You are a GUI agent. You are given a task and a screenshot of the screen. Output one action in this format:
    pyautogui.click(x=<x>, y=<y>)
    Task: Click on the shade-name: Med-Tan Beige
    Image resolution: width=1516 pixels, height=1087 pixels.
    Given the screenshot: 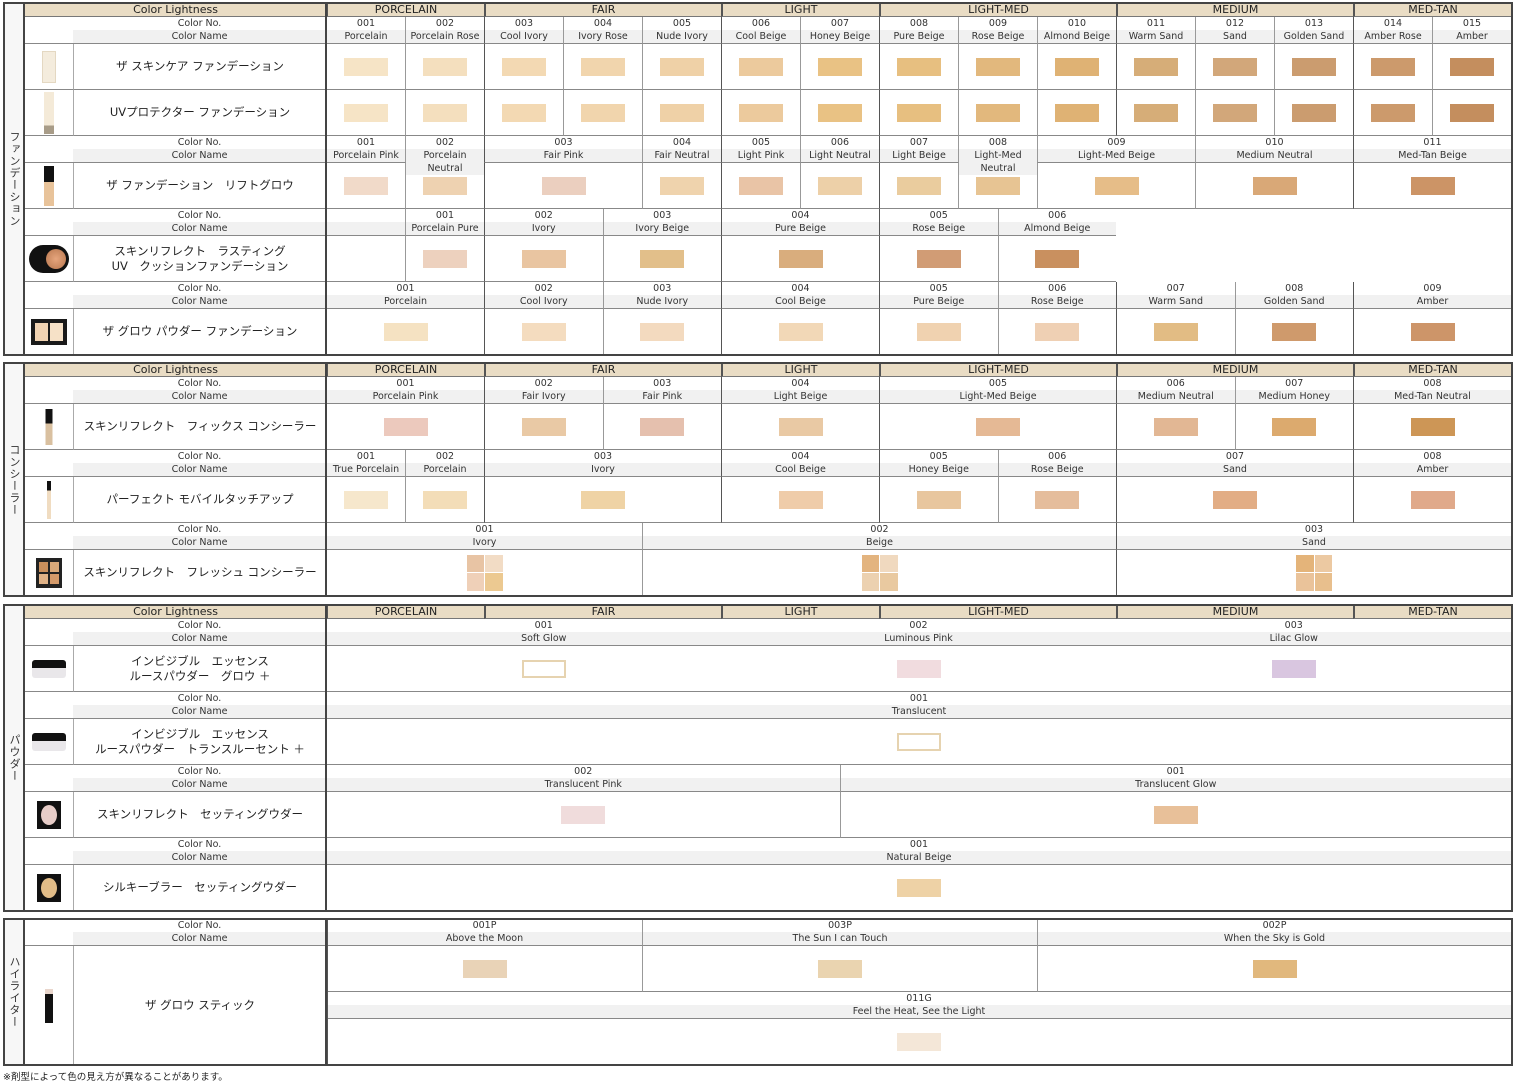 What is the action you would take?
    pyautogui.click(x=1432, y=155)
    